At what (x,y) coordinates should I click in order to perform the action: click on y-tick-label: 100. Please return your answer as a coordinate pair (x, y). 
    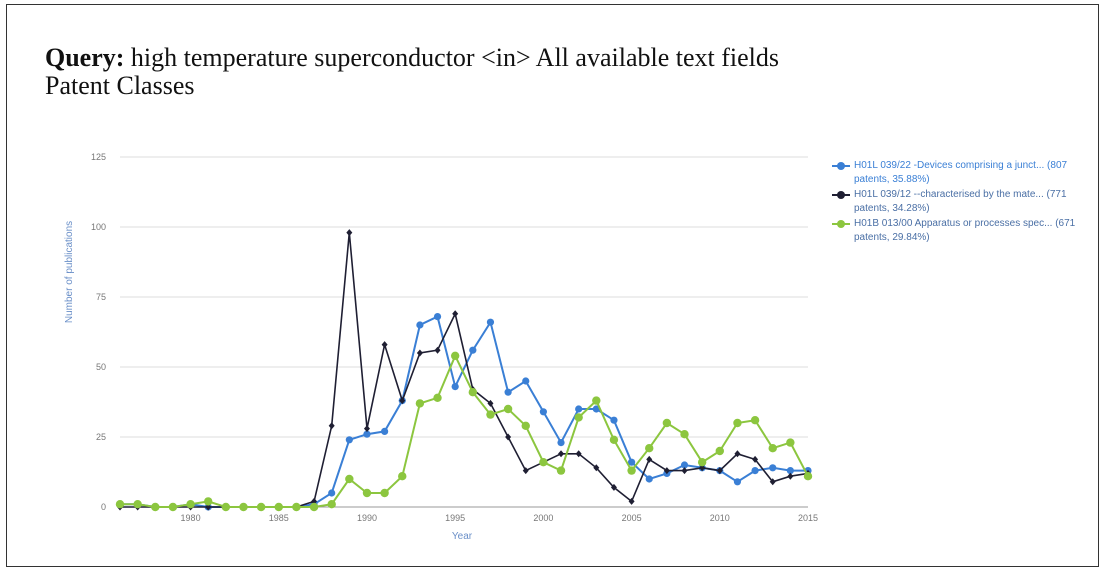
    Looking at the image, I should click on (98, 227).